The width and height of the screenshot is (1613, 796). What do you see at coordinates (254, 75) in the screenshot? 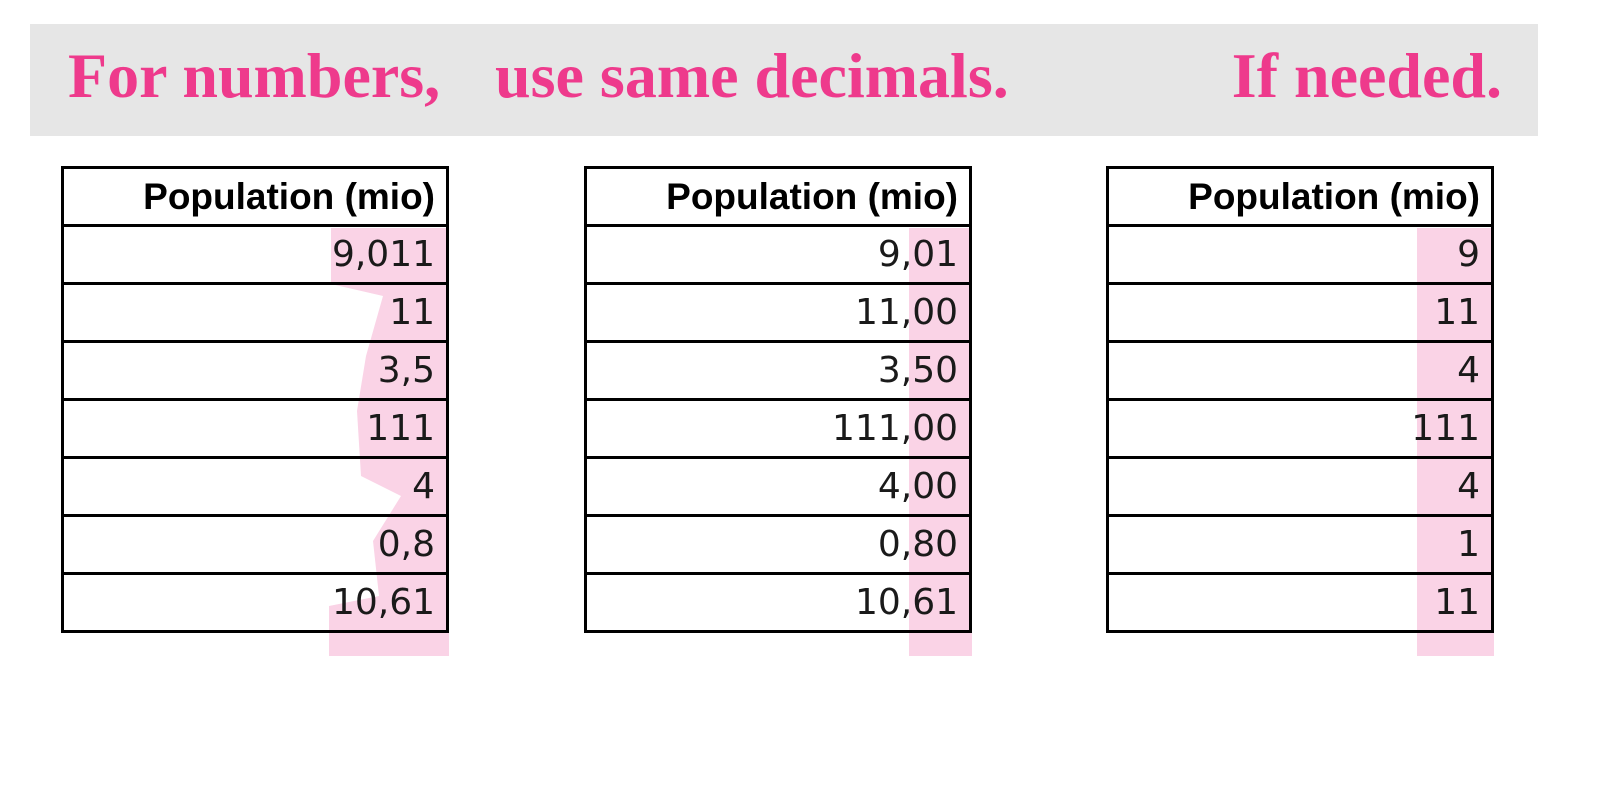
I see `banner-text-for-numbers: For numbers,` at bounding box center [254, 75].